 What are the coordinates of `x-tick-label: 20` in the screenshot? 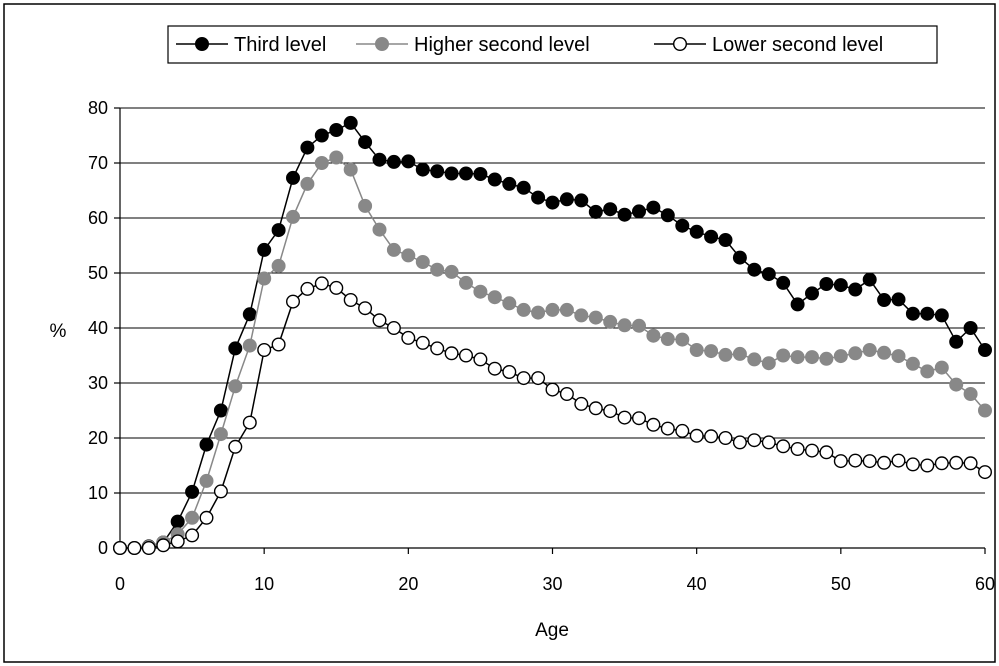 It's located at (408, 584).